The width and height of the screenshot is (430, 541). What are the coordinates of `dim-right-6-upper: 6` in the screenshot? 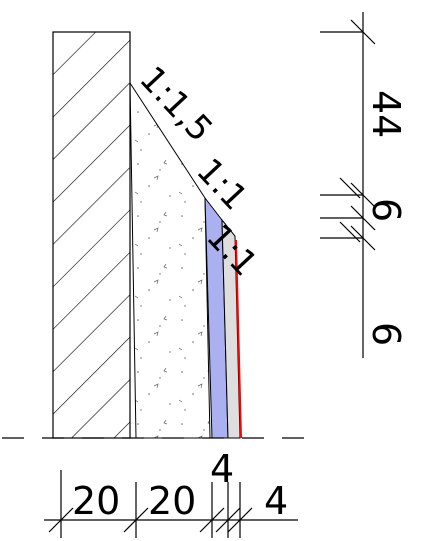 It's located at (386, 210).